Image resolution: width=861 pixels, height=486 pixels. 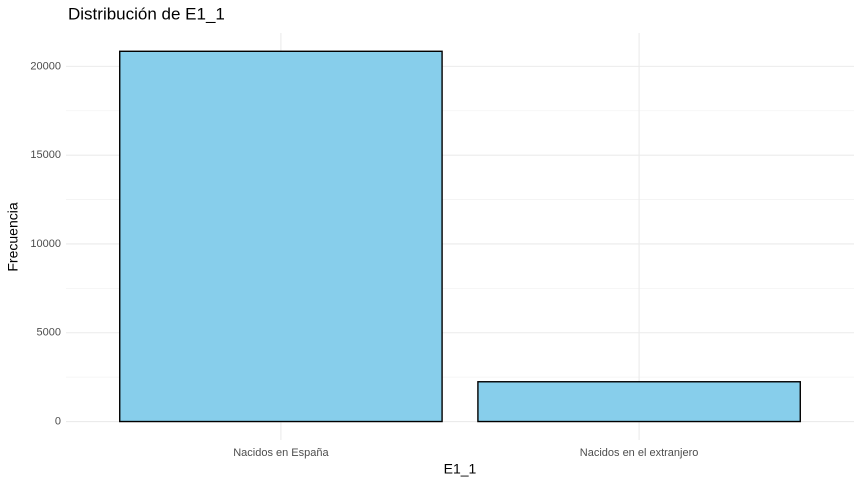 I want to click on bar, so click(x=639, y=402).